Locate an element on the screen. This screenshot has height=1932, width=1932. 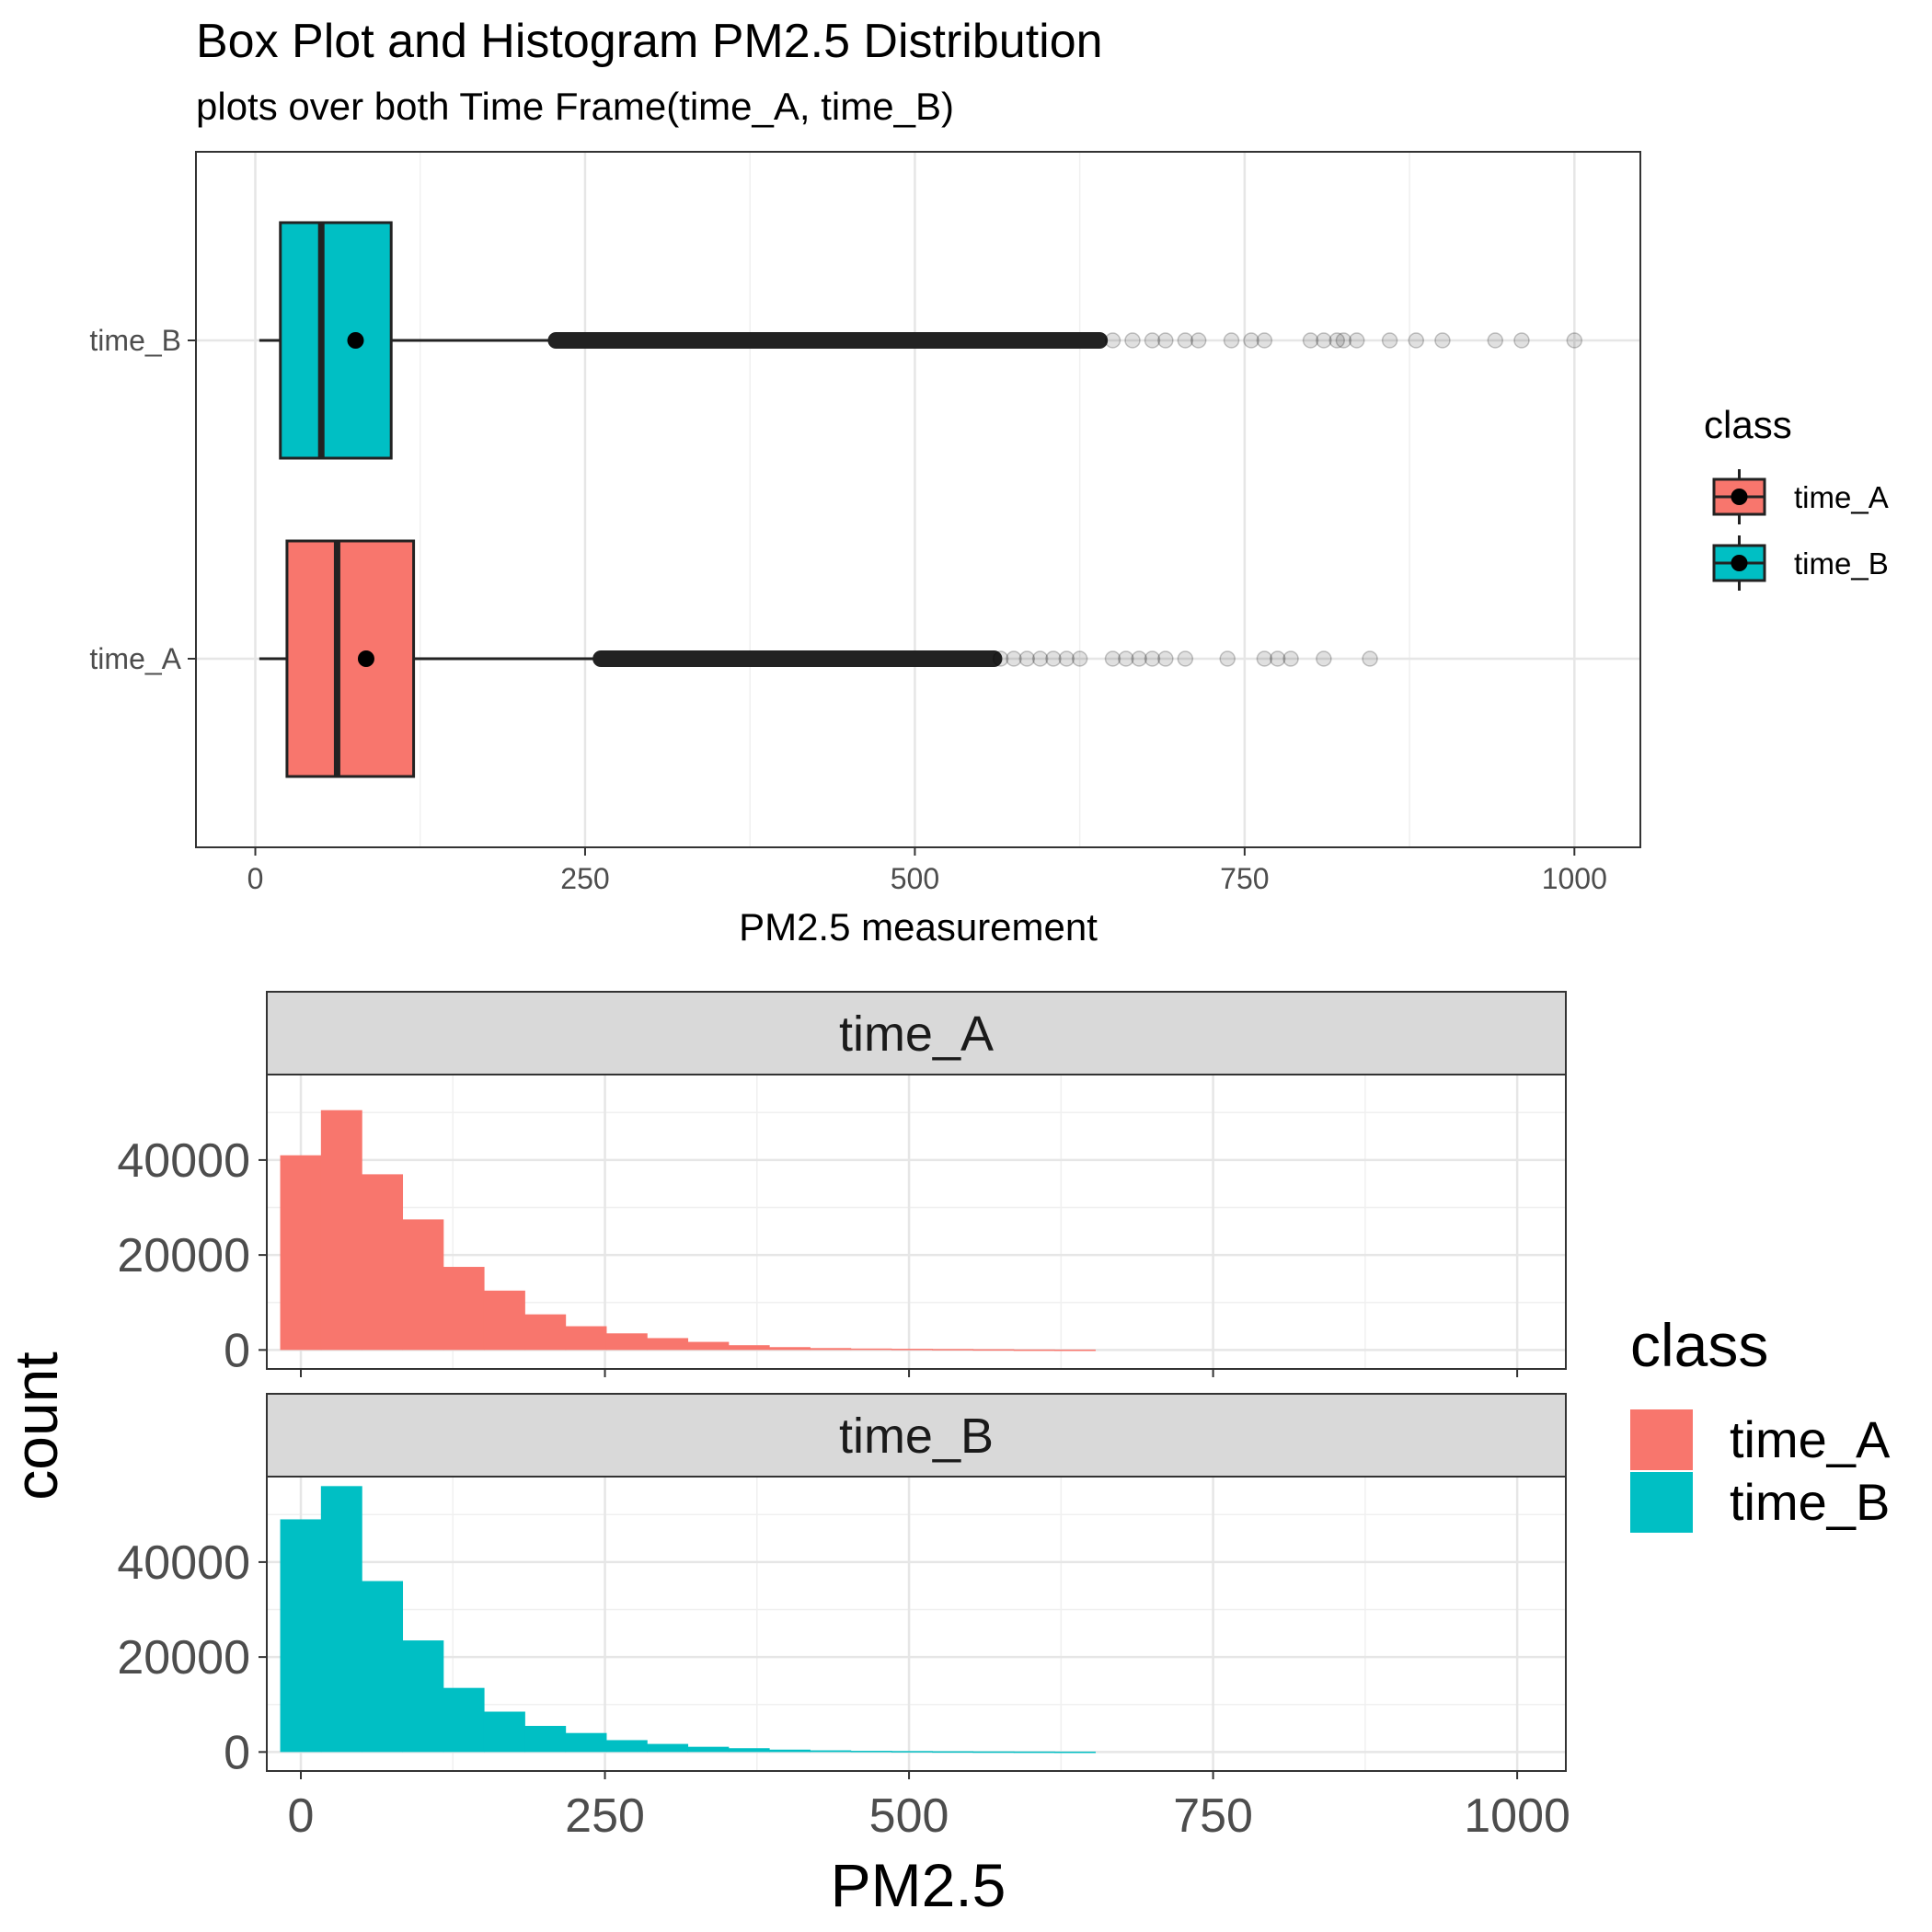
histogram-x-axis-title: PM2.5 is located at coordinates (918, 1885).